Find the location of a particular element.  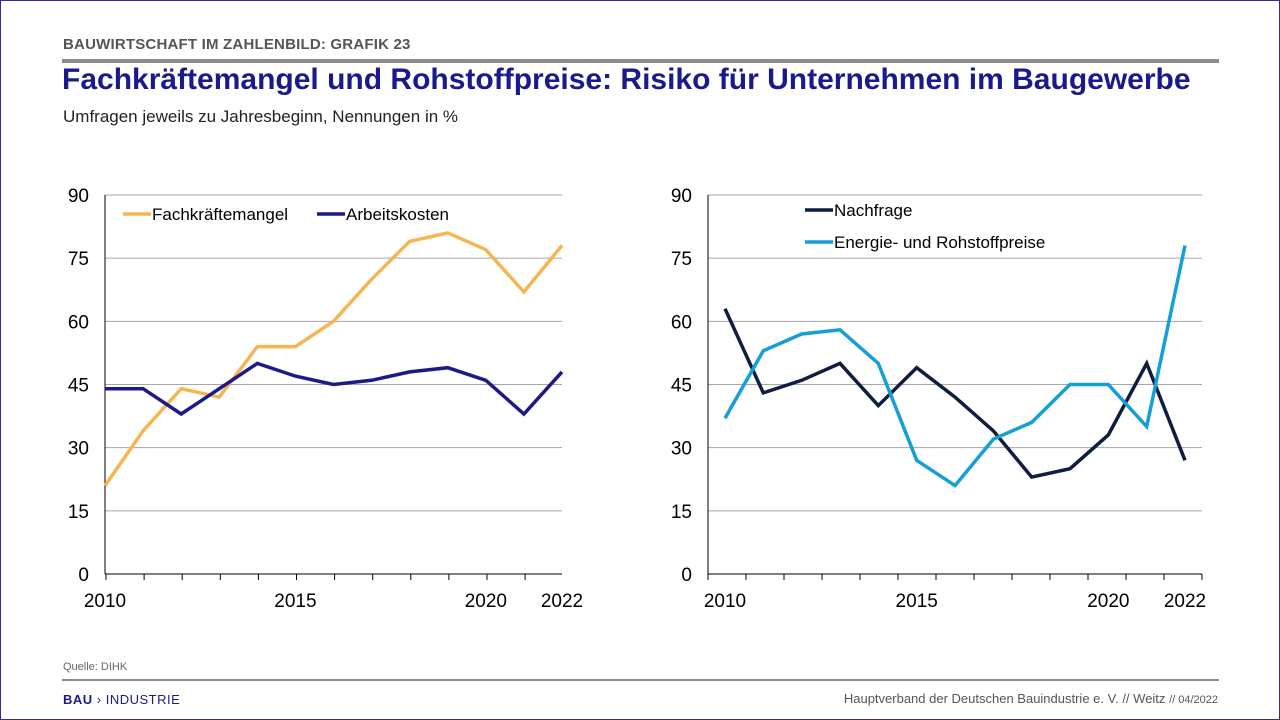

legend-label: Fachkräftemangel is located at coordinates (220, 214).